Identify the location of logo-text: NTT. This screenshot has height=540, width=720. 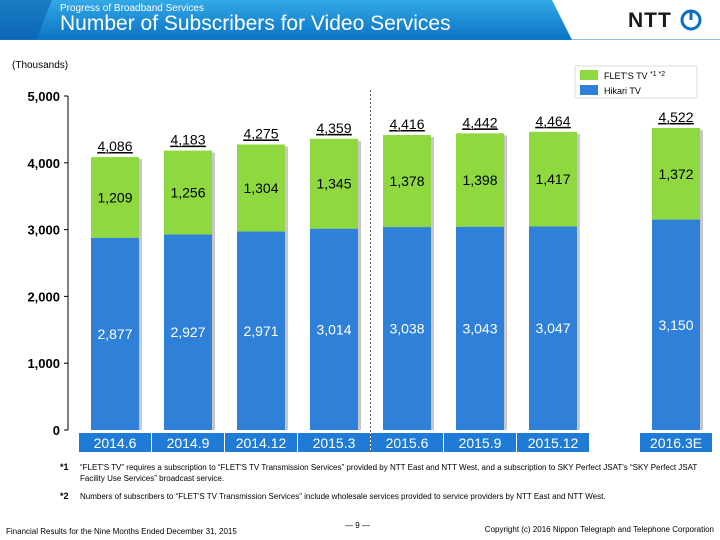
(650, 20).